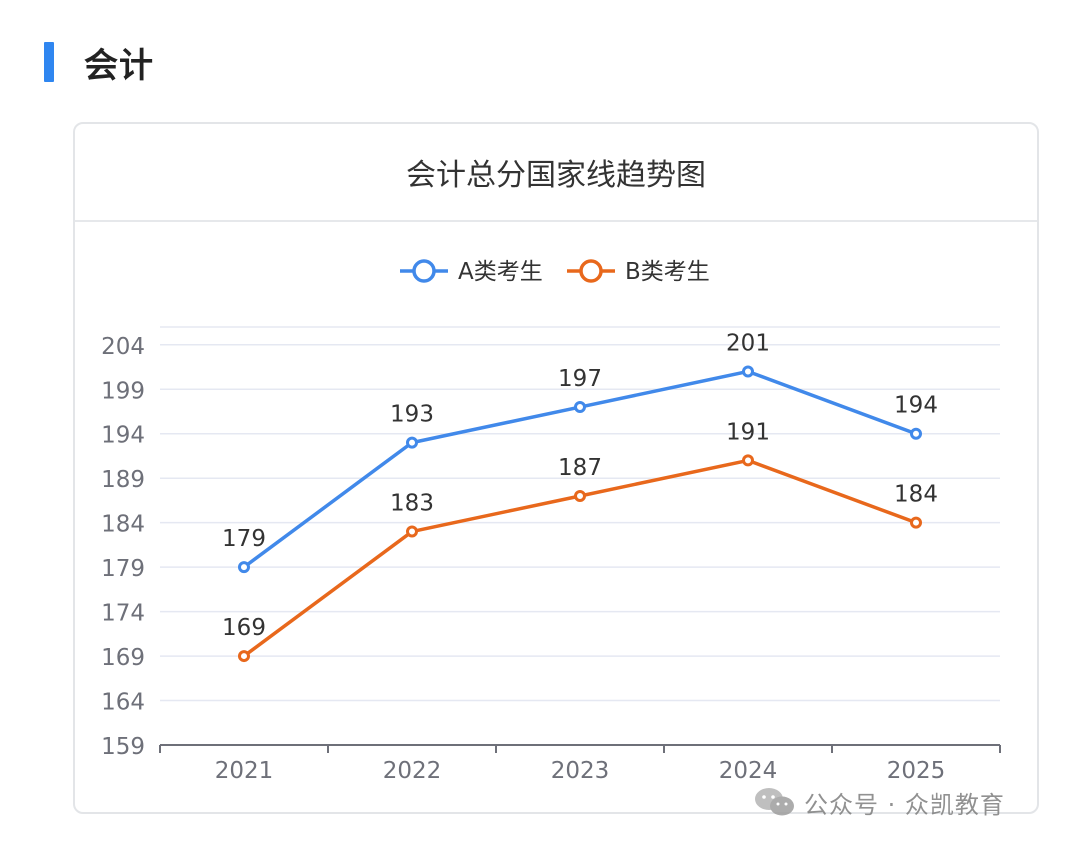 Image resolution: width=1080 pixels, height=846 pixels. Describe the element at coordinates (123, 525) in the screenshot. I see `y-tick-label: 184` at that location.